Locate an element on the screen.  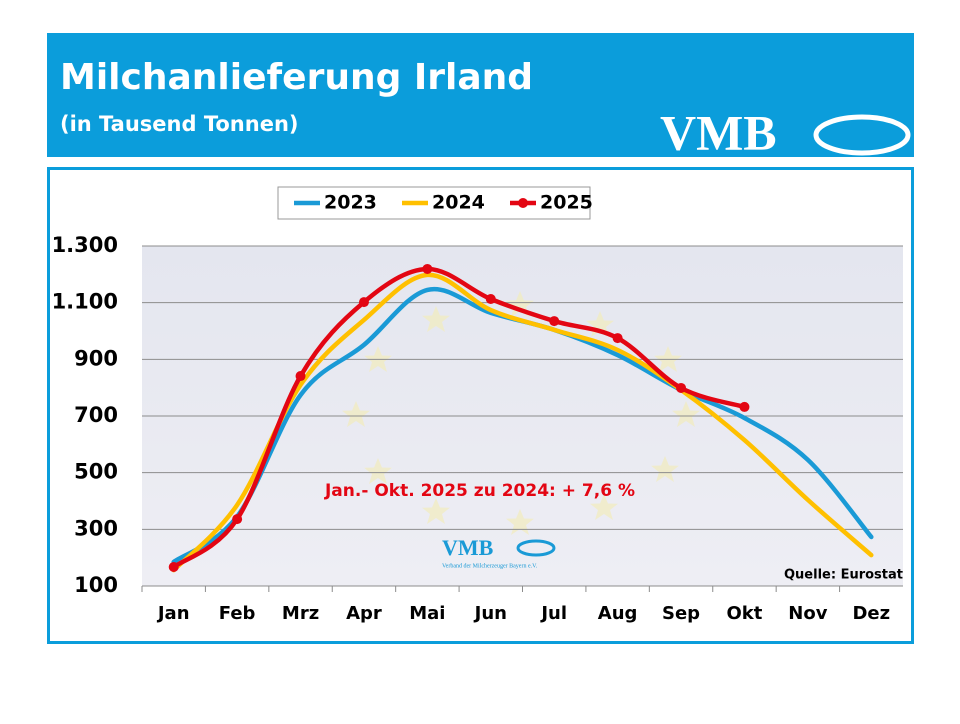
x-tick-label: Jul is located at coordinates (553, 613).